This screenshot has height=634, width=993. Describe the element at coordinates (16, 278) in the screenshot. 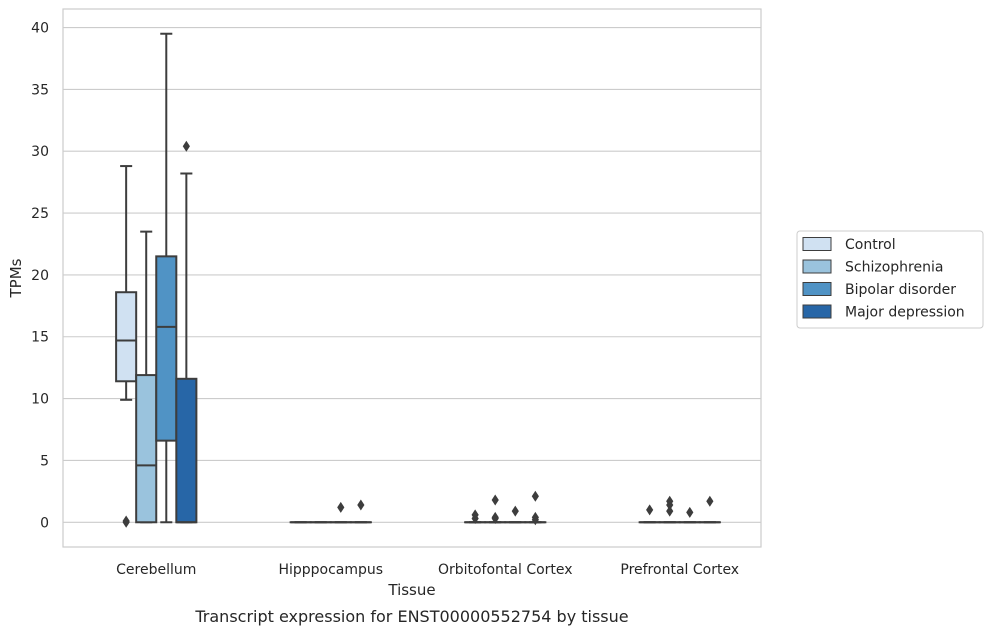

I see `y-axis-label: TPMs` at that location.